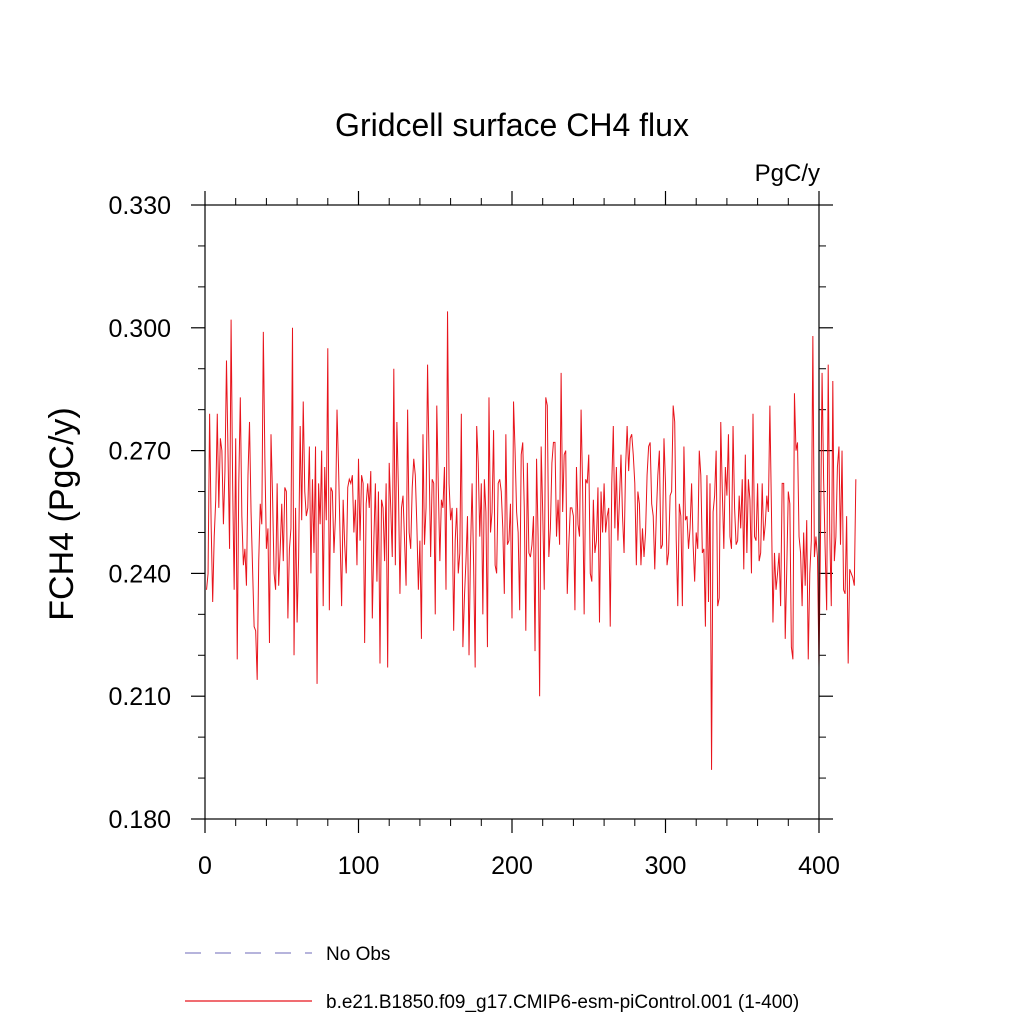 The height and width of the screenshot is (1024, 1024). What do you see at coordinates (359, 866) in the screenshot?
I see `x-tick-label: 100` at bounding box center [359, 866].